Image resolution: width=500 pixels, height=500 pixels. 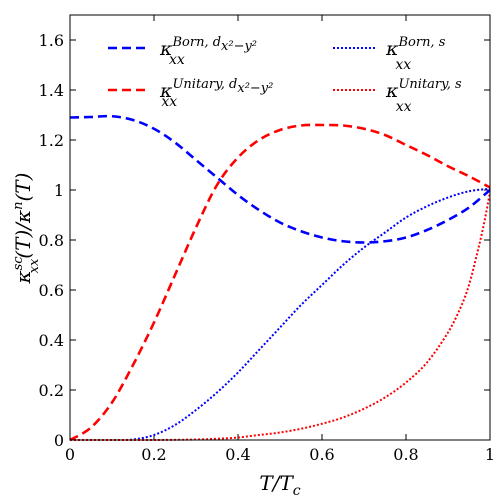 What do you see at coordinates (405, 454) in the screenshot?
I see `x-tick-label: 0.8` at bounding box center [405, 454].